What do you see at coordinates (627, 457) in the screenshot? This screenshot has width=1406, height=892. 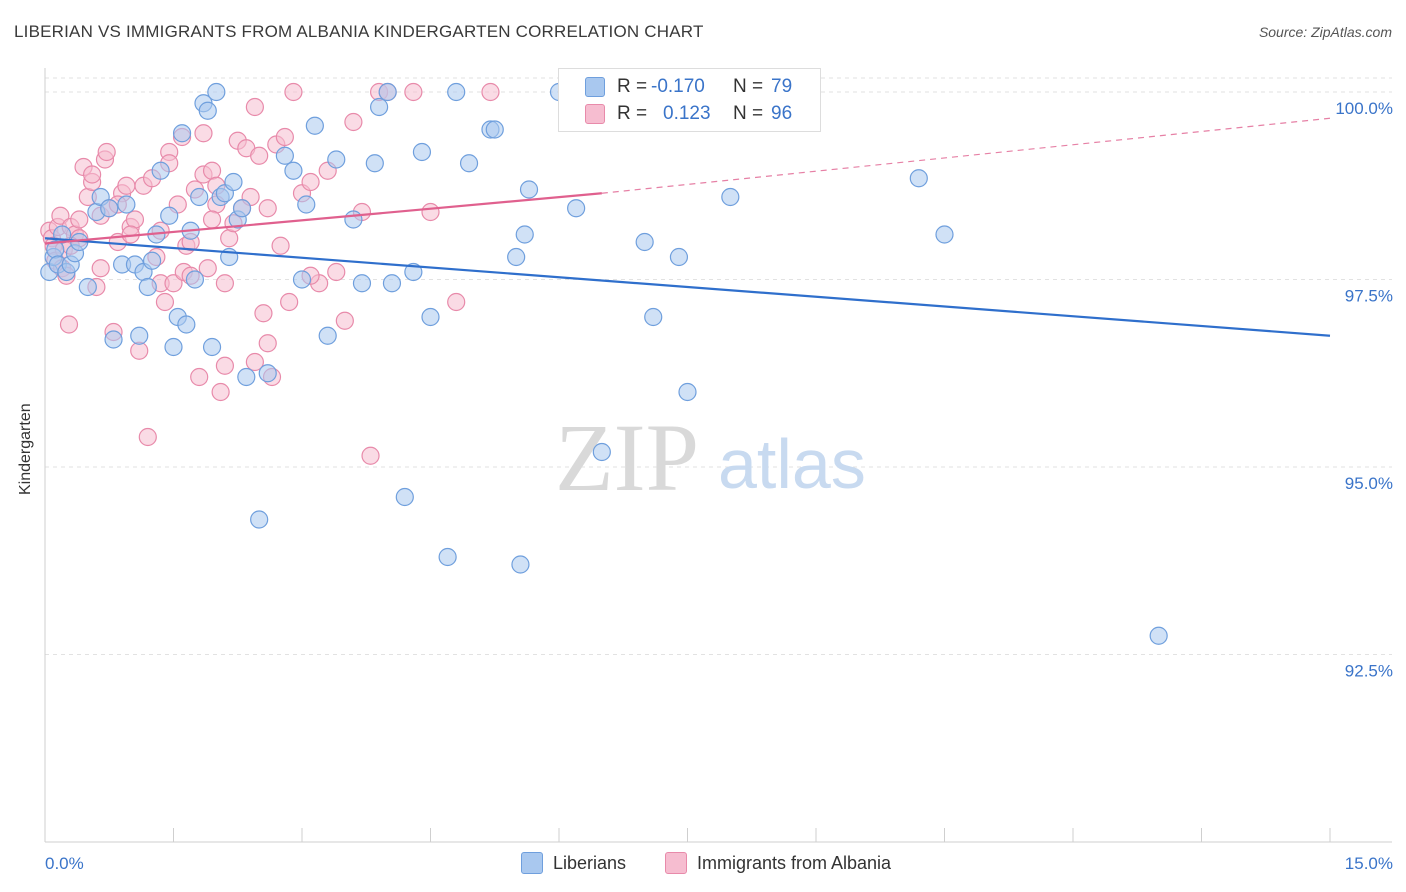 I see `watermark-zip: ZIP` at bounding box center [627, 457].